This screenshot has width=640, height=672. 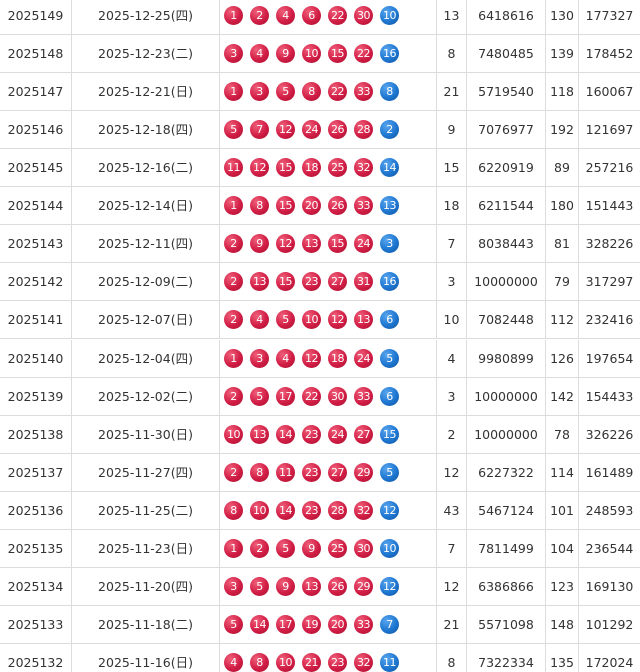 I want to click on red-ball: 1, so click(x=233, y=92).